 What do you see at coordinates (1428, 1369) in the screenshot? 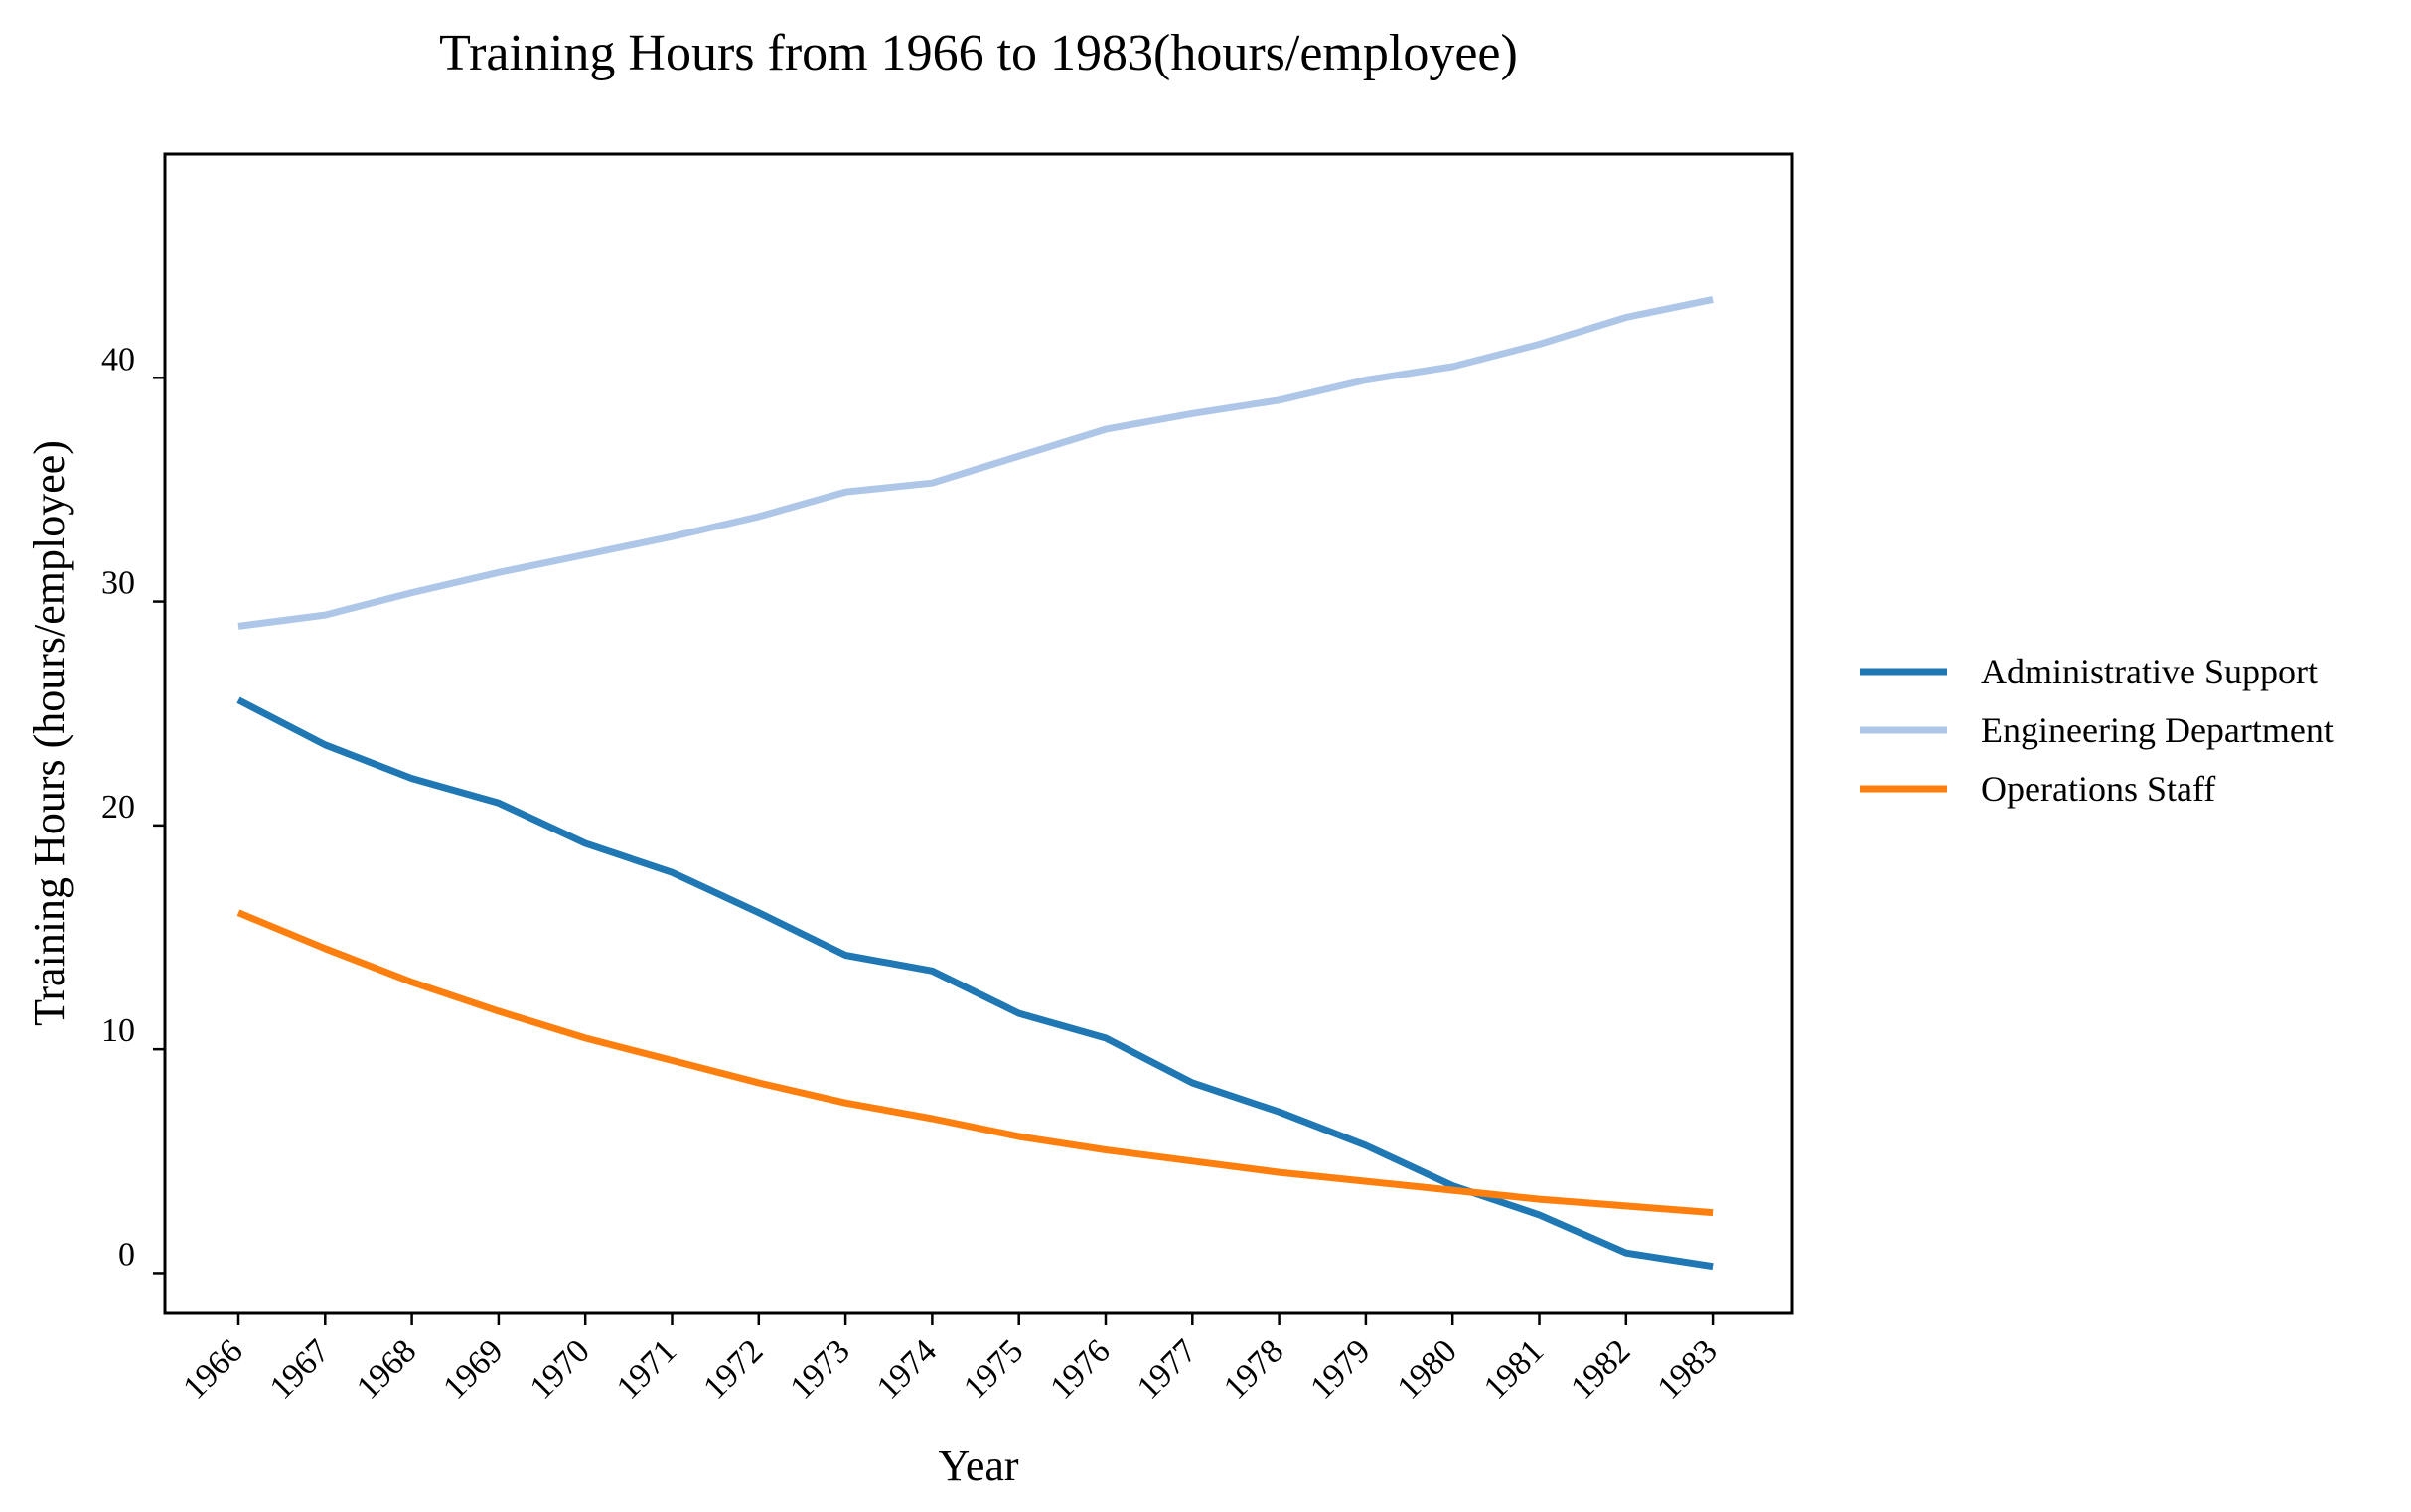
I see `x-tick-label: 1980` at bounding box center [1428, 1369].